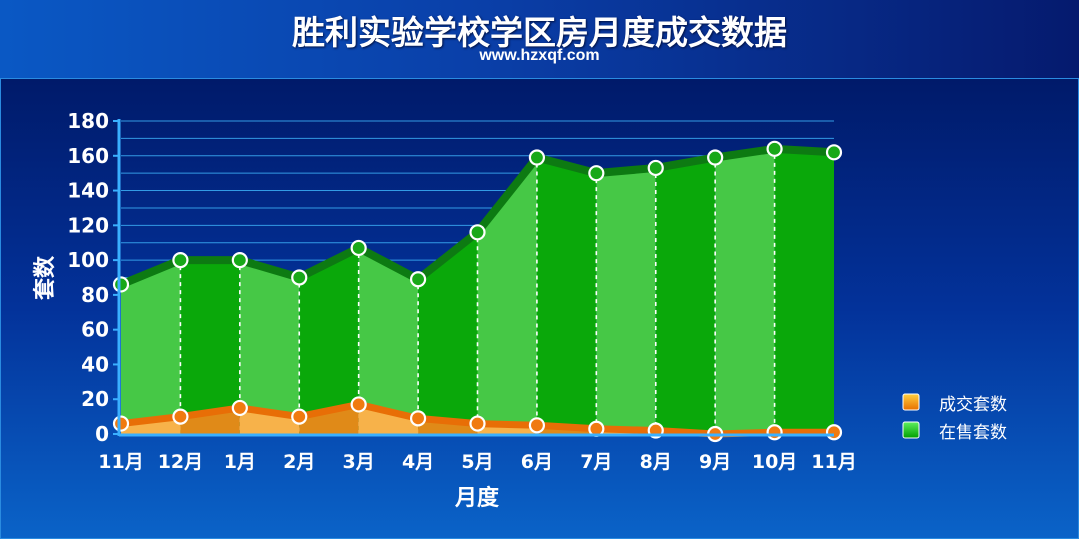 The height and width of the screenshot is (539, 1079). What do you see at coordinates (596, 462) in the screenshot?
I see `x-tick-label: 7月` at bounding box center [596, 462].